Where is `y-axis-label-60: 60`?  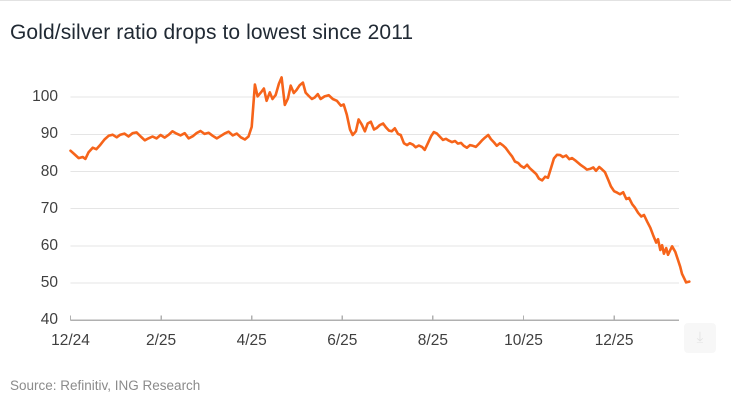 y-axis-label-60: 60 is located at coordinates (49, 245).